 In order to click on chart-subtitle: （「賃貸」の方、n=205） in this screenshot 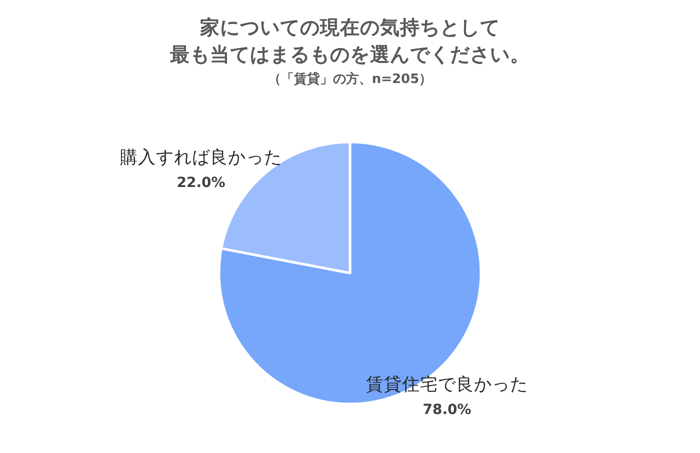, I will do `click(350, 79)`.